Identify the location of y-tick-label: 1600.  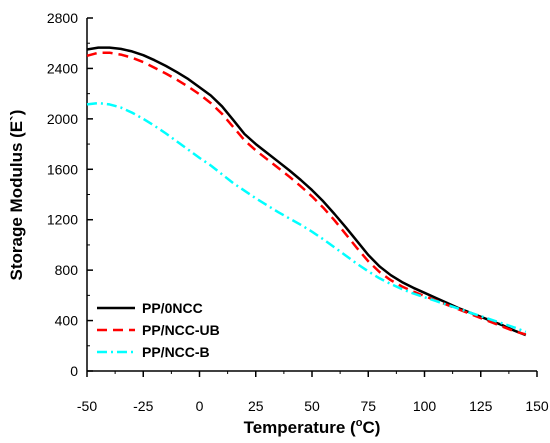
(62, 169).